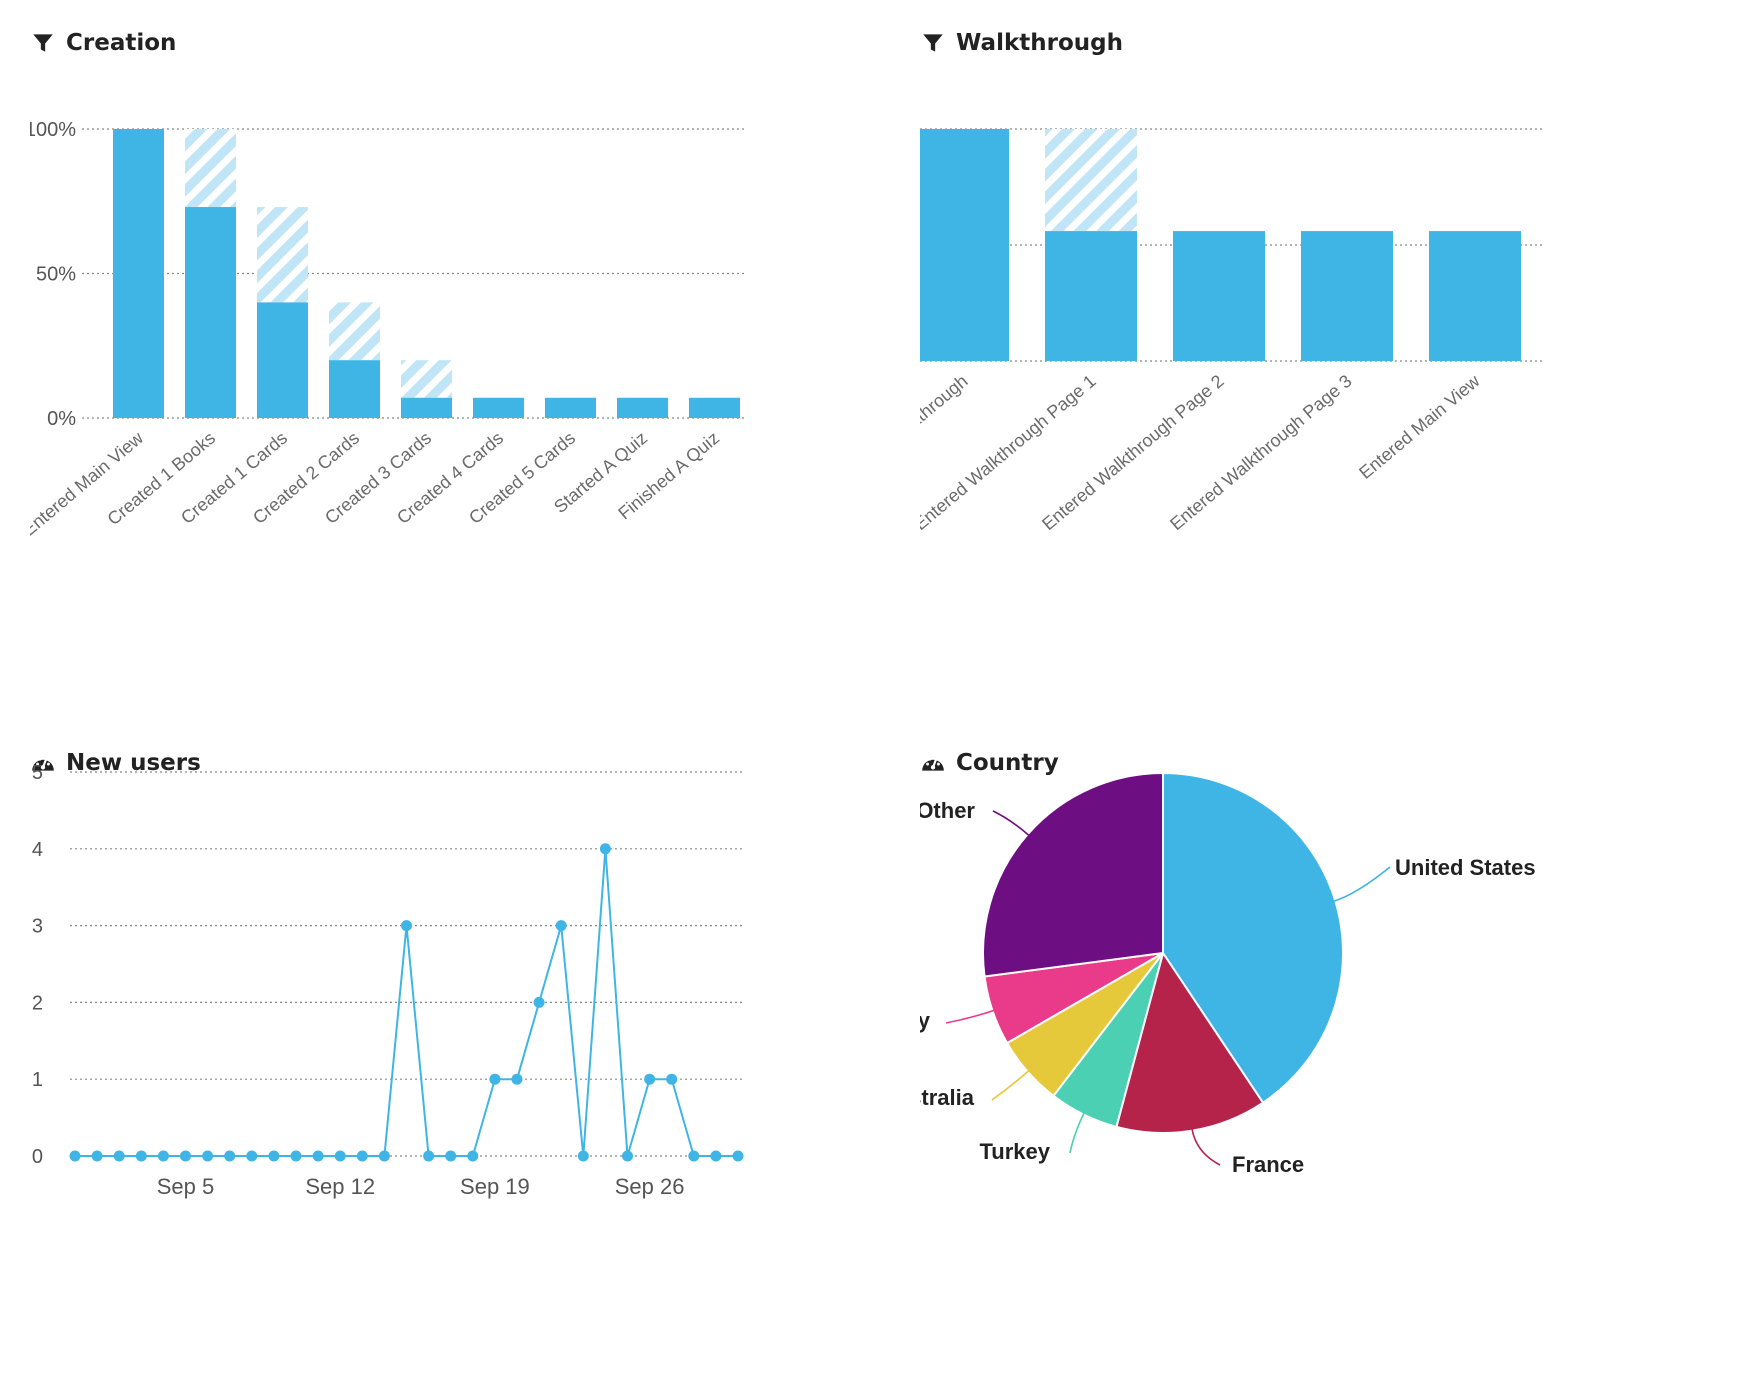 Image resolution: width=1748 pixels, height=1374 pixels. What do you see at coordinates (1268, 1164) in the screenshot?
I see `pie-label: France` at bounding box center [1268, 1164].